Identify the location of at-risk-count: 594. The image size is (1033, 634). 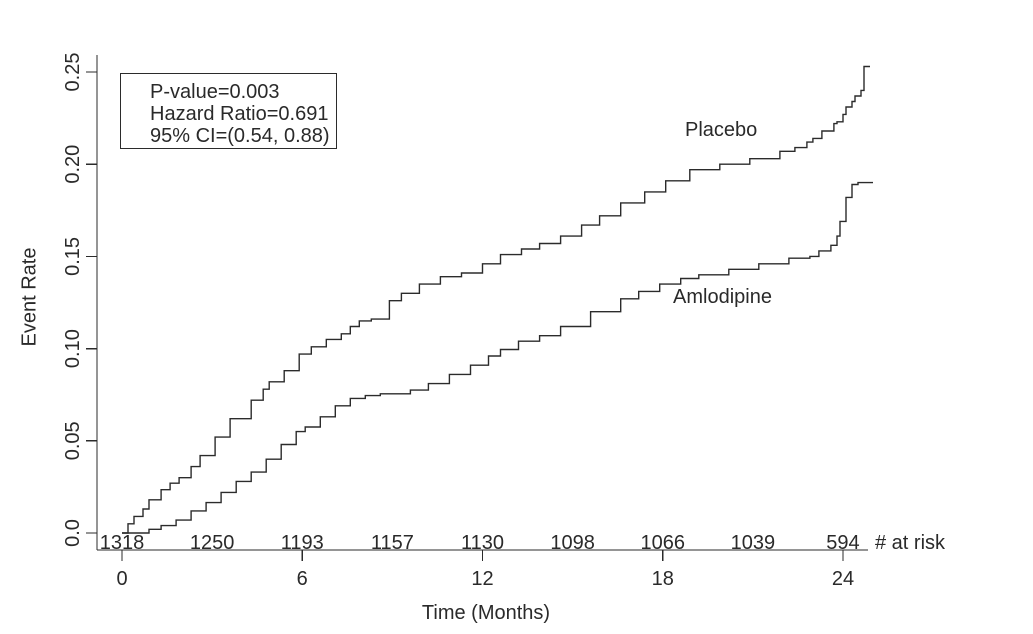
(842, 543).